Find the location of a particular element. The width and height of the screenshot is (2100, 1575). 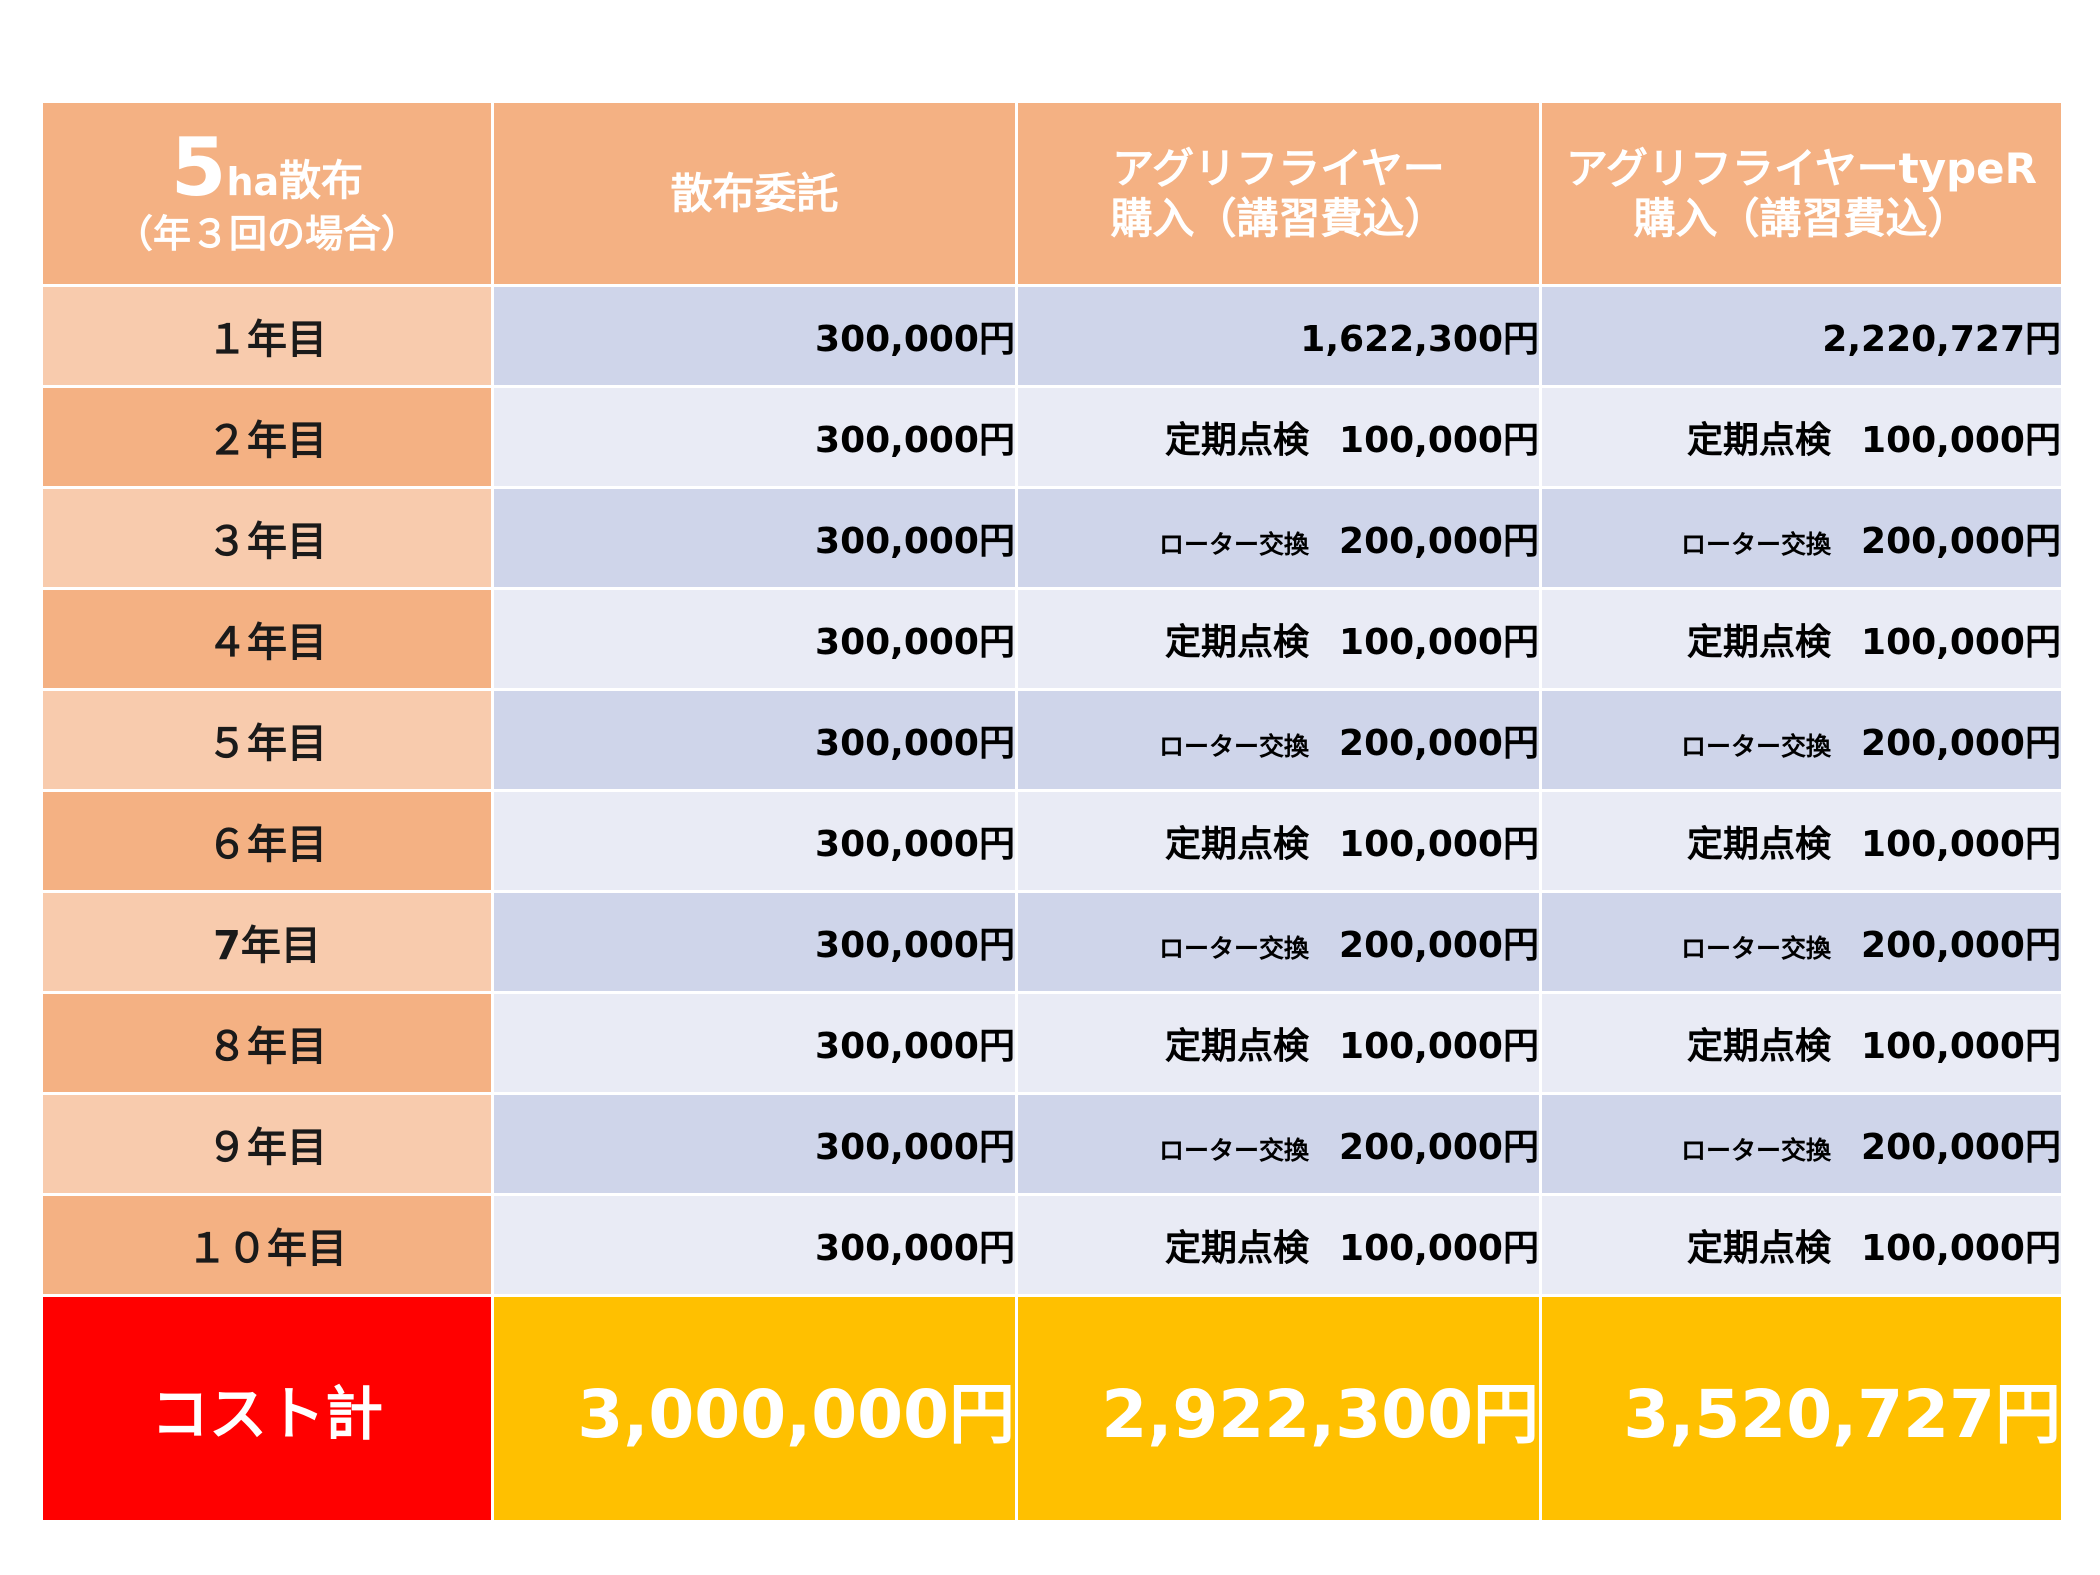

table-row: ６年目 300,000円 定期点検 100,000円 定期点検 100,000円 is located at coordinates (1052, 841).